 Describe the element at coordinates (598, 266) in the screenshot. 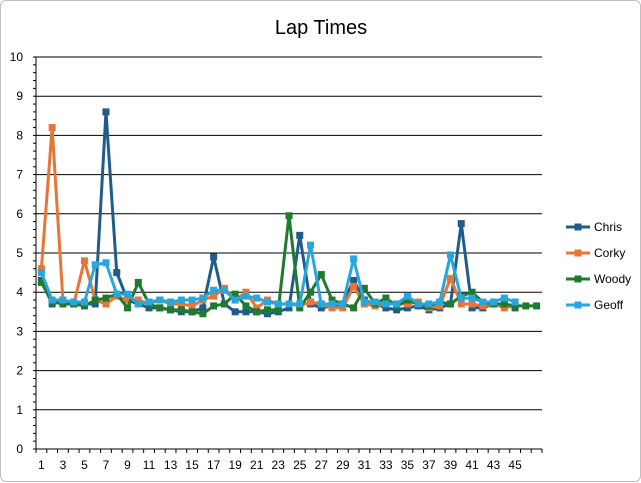

I see `legend: Chris Corky Woody Geoff` at that location.